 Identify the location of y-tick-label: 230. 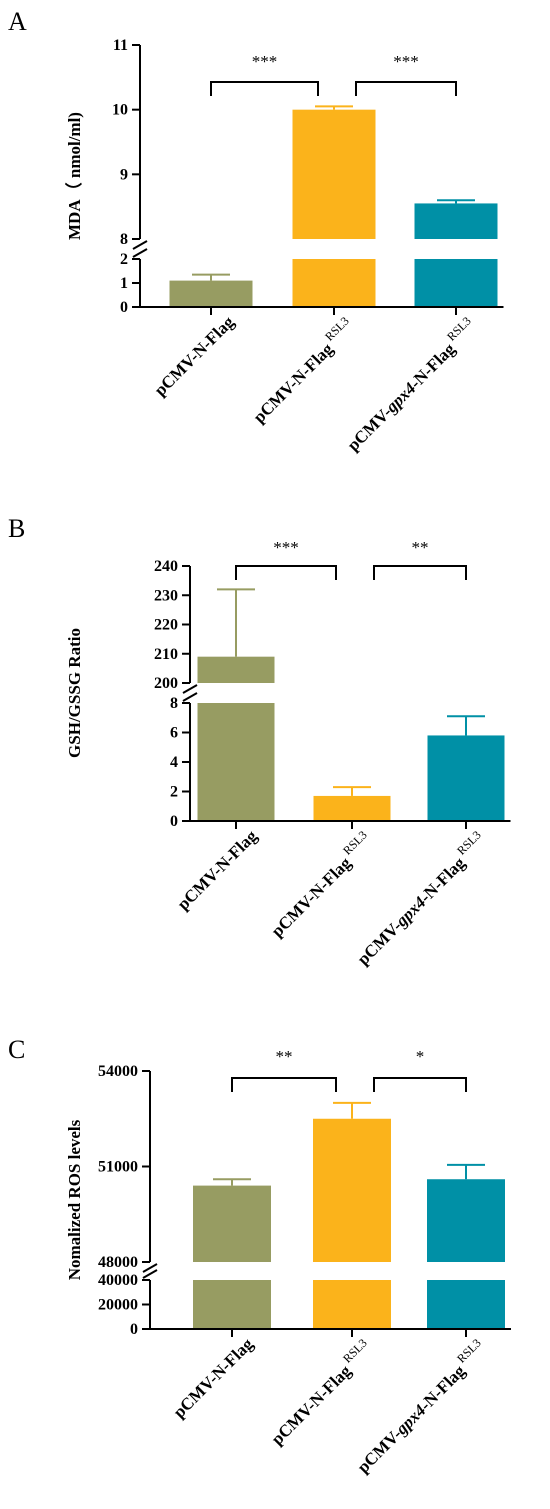
(166, 595).